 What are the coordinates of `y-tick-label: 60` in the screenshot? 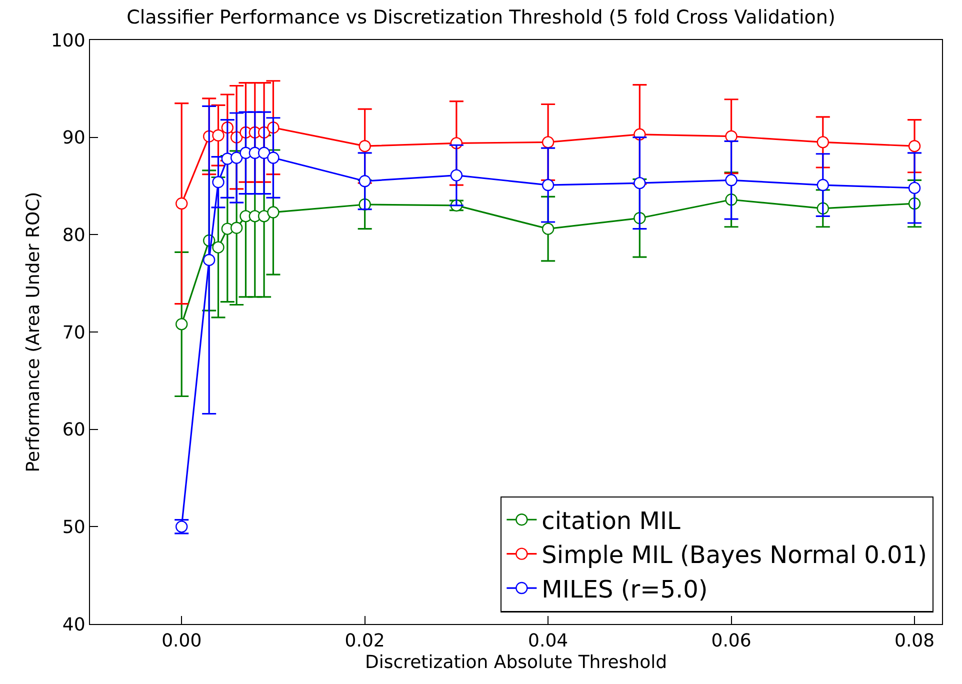 It's located at (74, 430).